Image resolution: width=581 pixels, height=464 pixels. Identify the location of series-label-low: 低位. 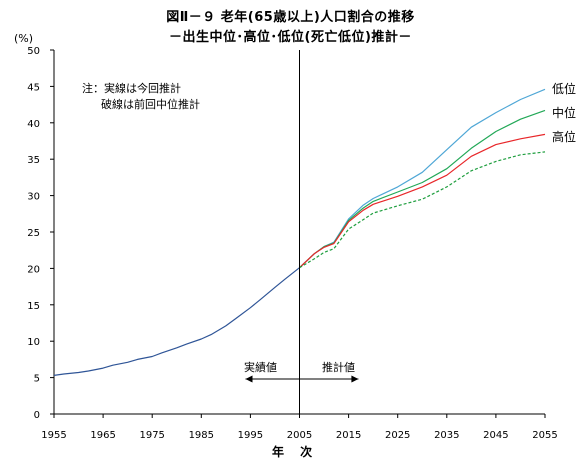
(564, 89).